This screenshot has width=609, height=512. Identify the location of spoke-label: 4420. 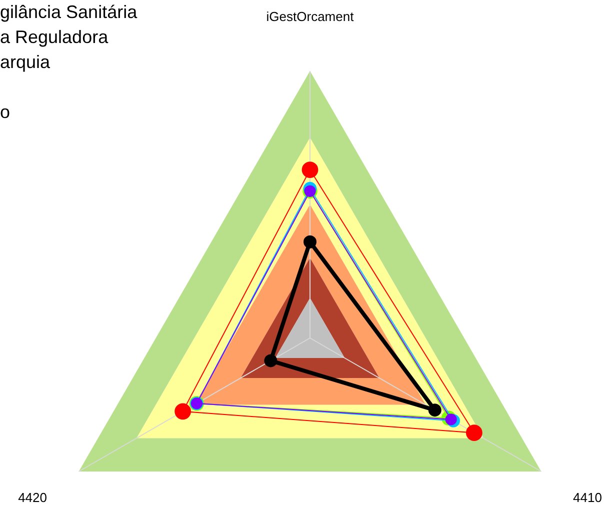
(32, 497).